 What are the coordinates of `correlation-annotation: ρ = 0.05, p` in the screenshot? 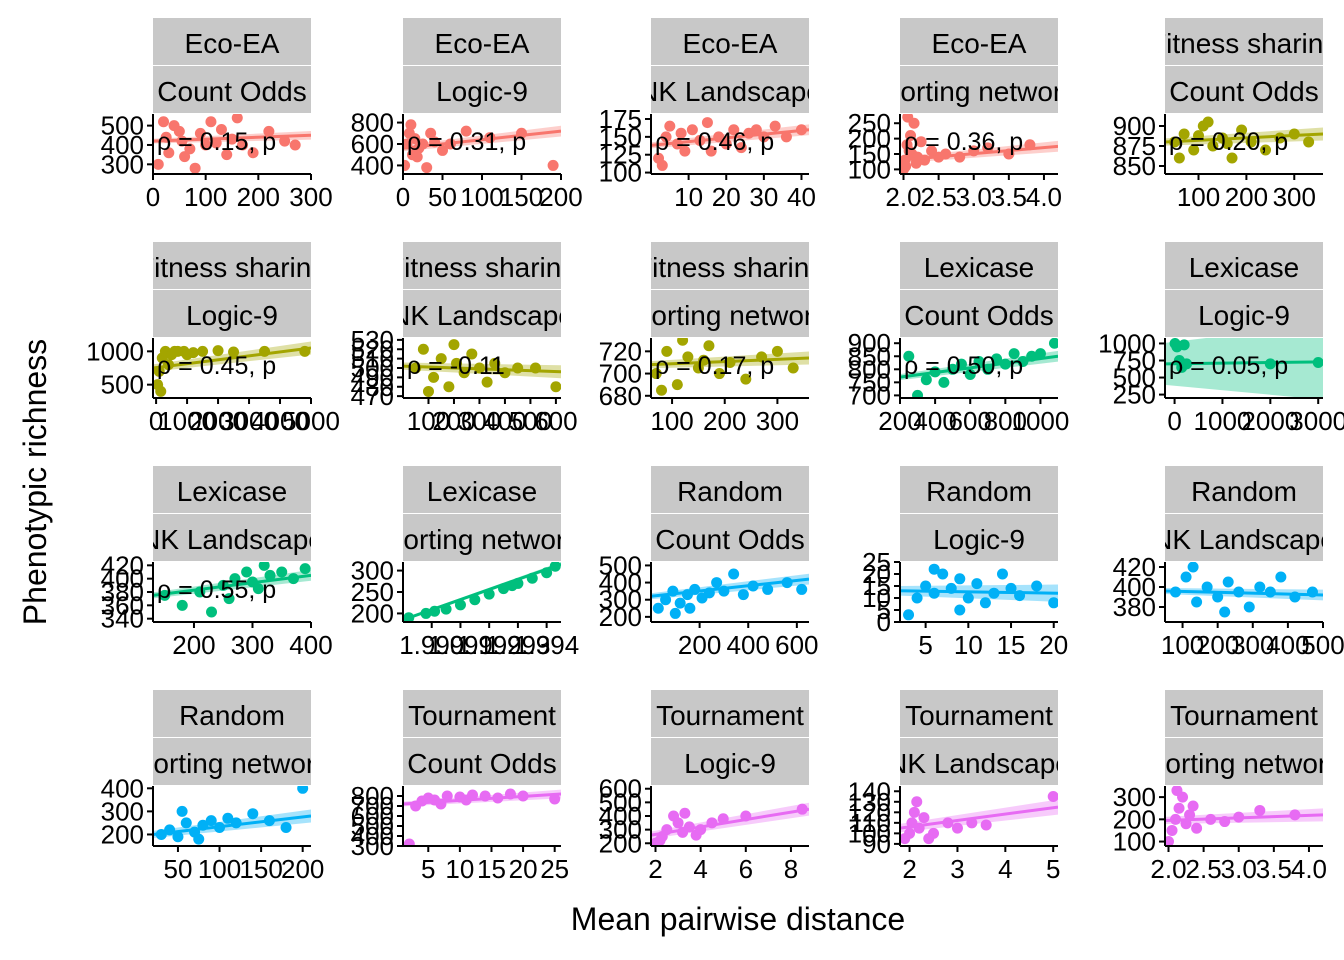 It's located at (1228, 366).